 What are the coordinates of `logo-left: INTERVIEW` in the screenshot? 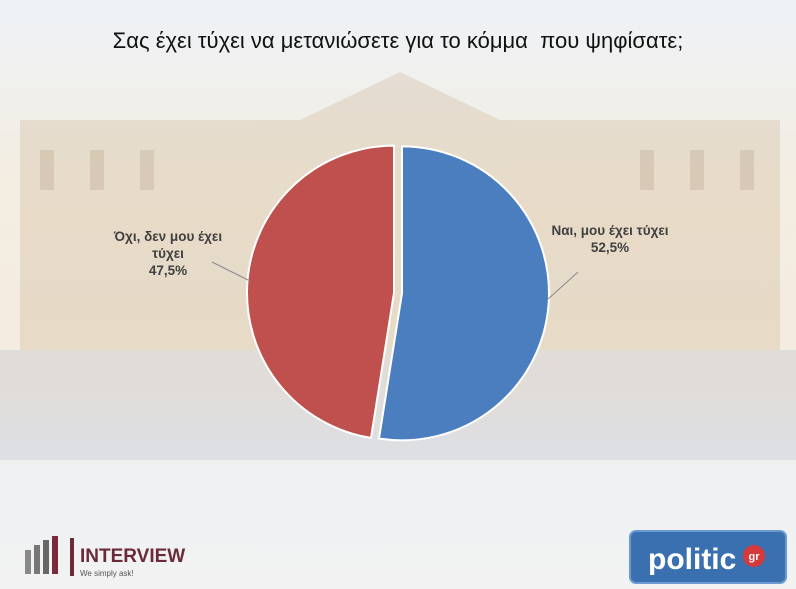 It's located at (132, 556).